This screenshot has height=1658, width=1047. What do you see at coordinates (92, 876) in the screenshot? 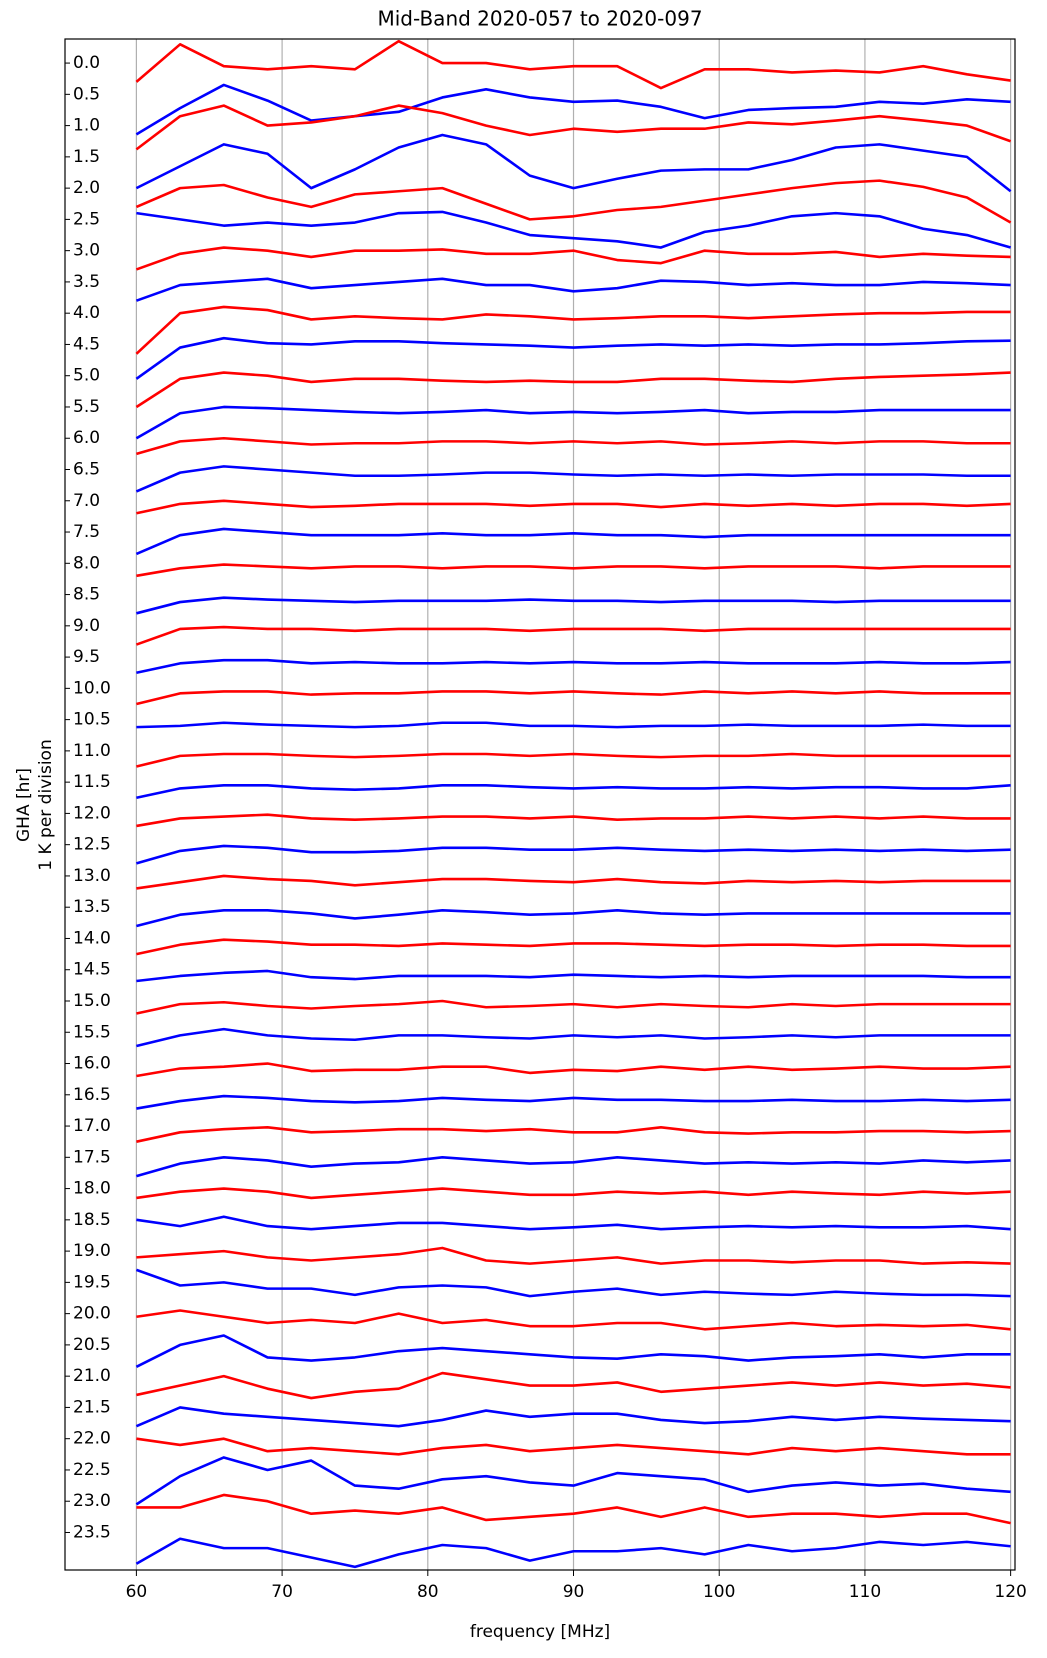
I see `y-tick-label: 13.0` at bounding box center [92, 876].